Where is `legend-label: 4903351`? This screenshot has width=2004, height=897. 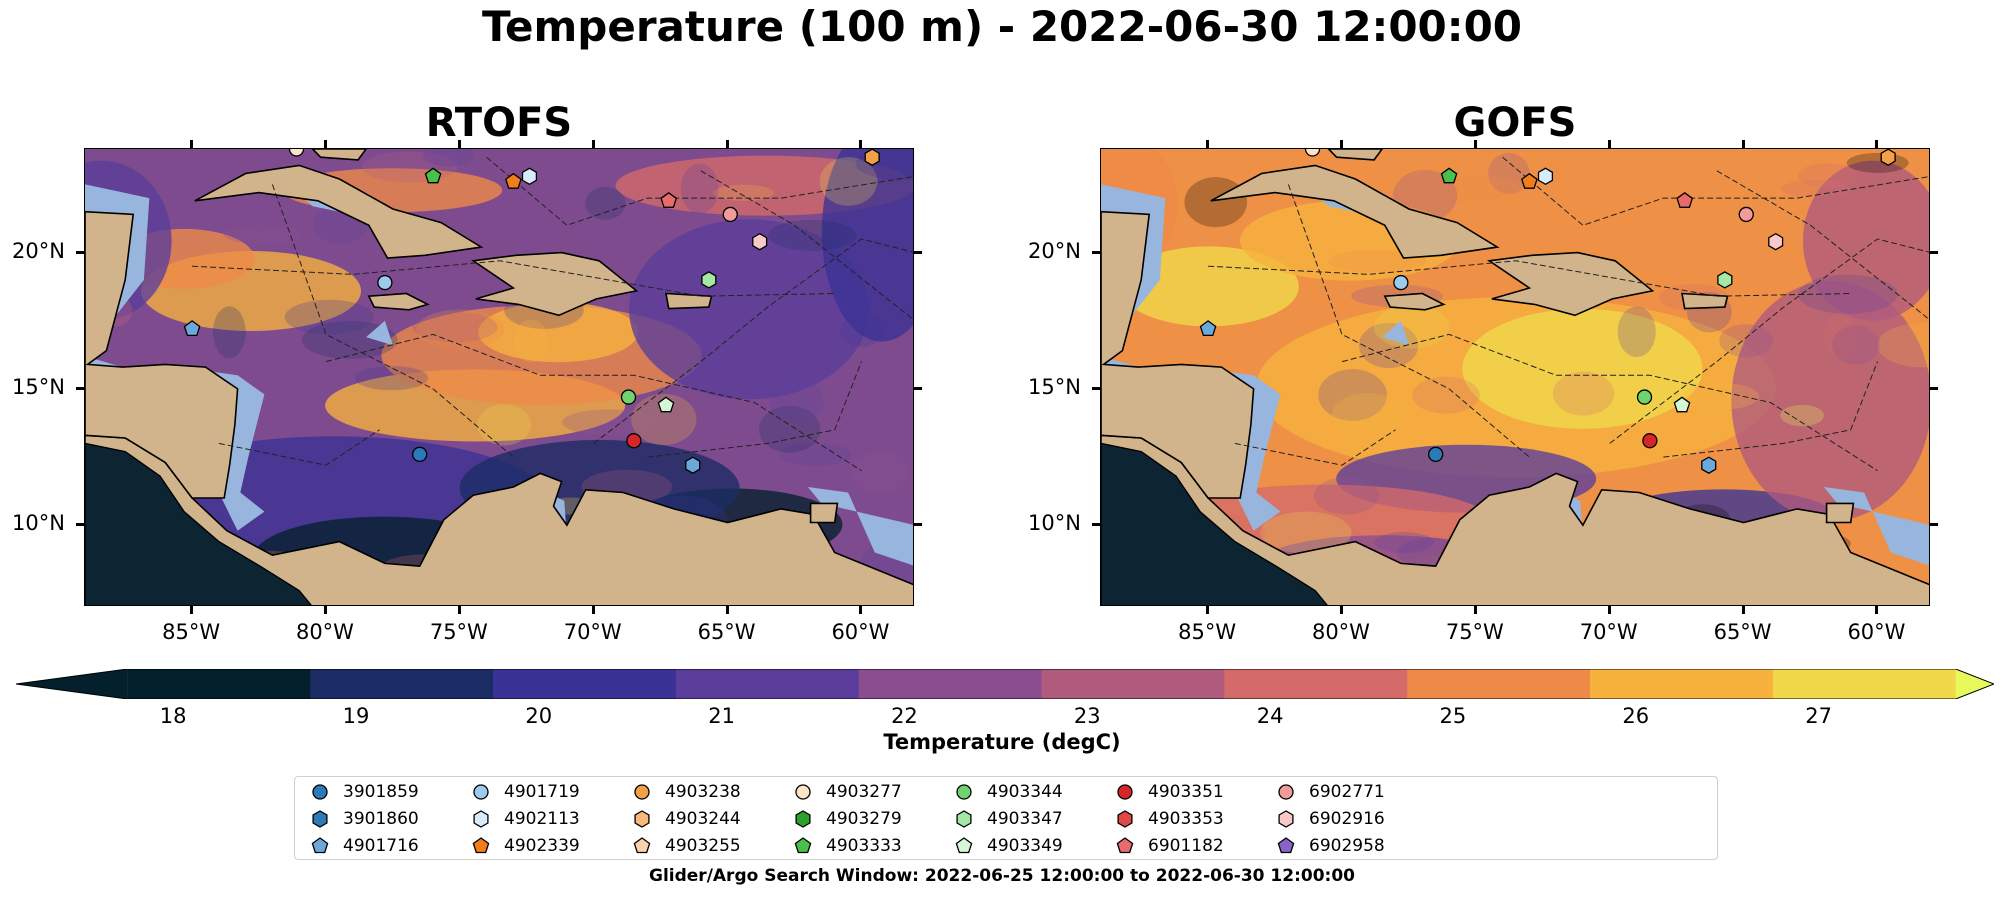 legend-label: 4903351 is located at coordinates (1186, 792).